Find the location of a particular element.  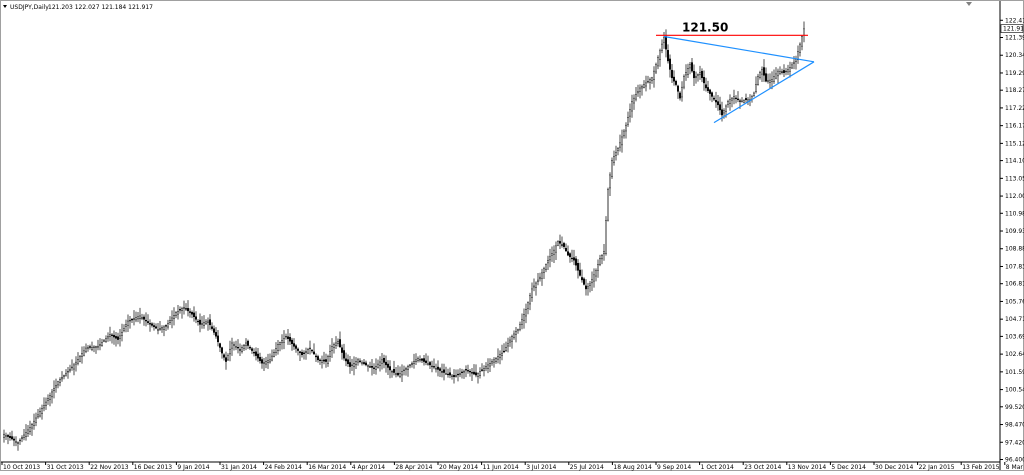

time-tick-label: 25 Jul 2014 is located at coordinates (587, 467).